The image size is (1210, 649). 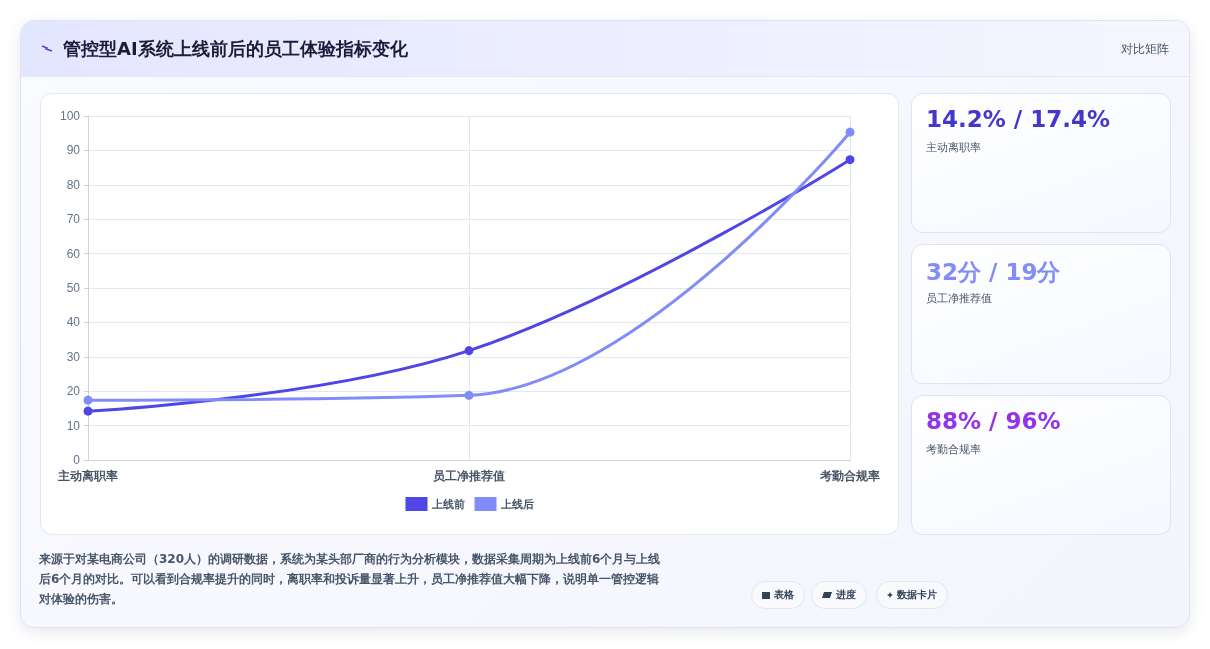 I want to click on y-tick-label: 30, so click(x=73, y=356).